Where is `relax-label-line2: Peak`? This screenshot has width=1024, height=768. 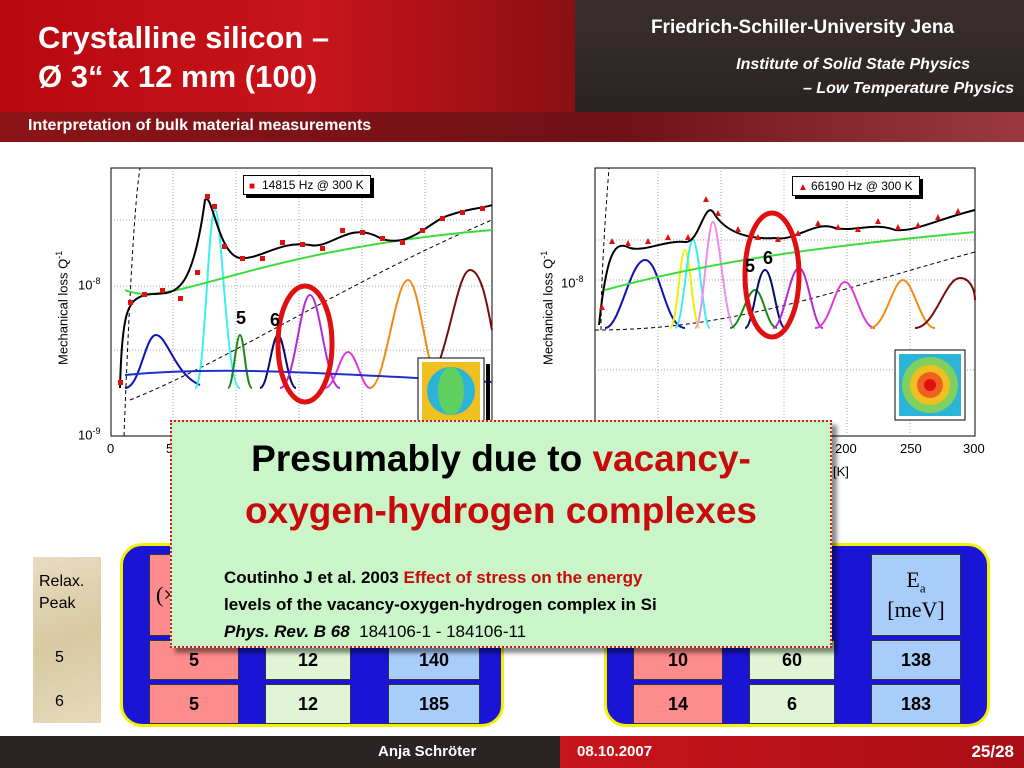 relax-label-line2: Peak is located at coordinates (57, 603).